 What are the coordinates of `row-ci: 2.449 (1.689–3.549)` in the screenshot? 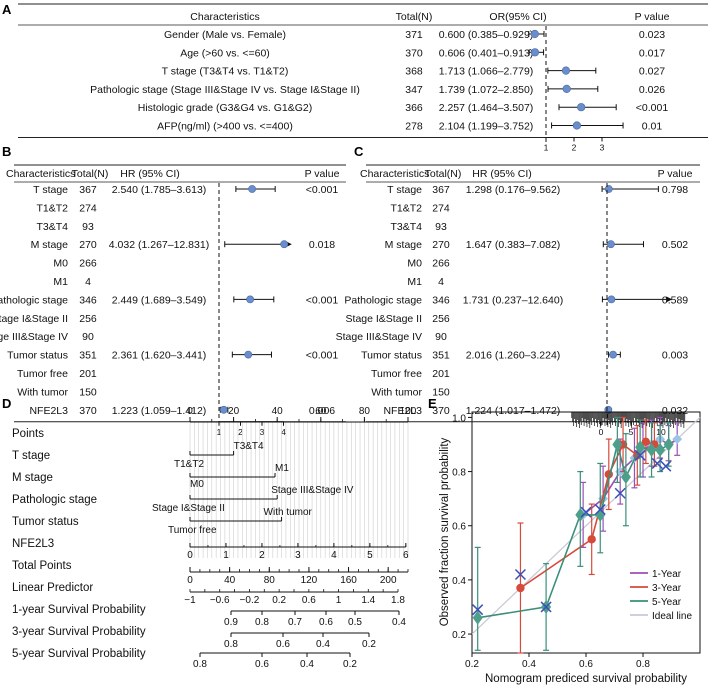 It's located at (159, 300).